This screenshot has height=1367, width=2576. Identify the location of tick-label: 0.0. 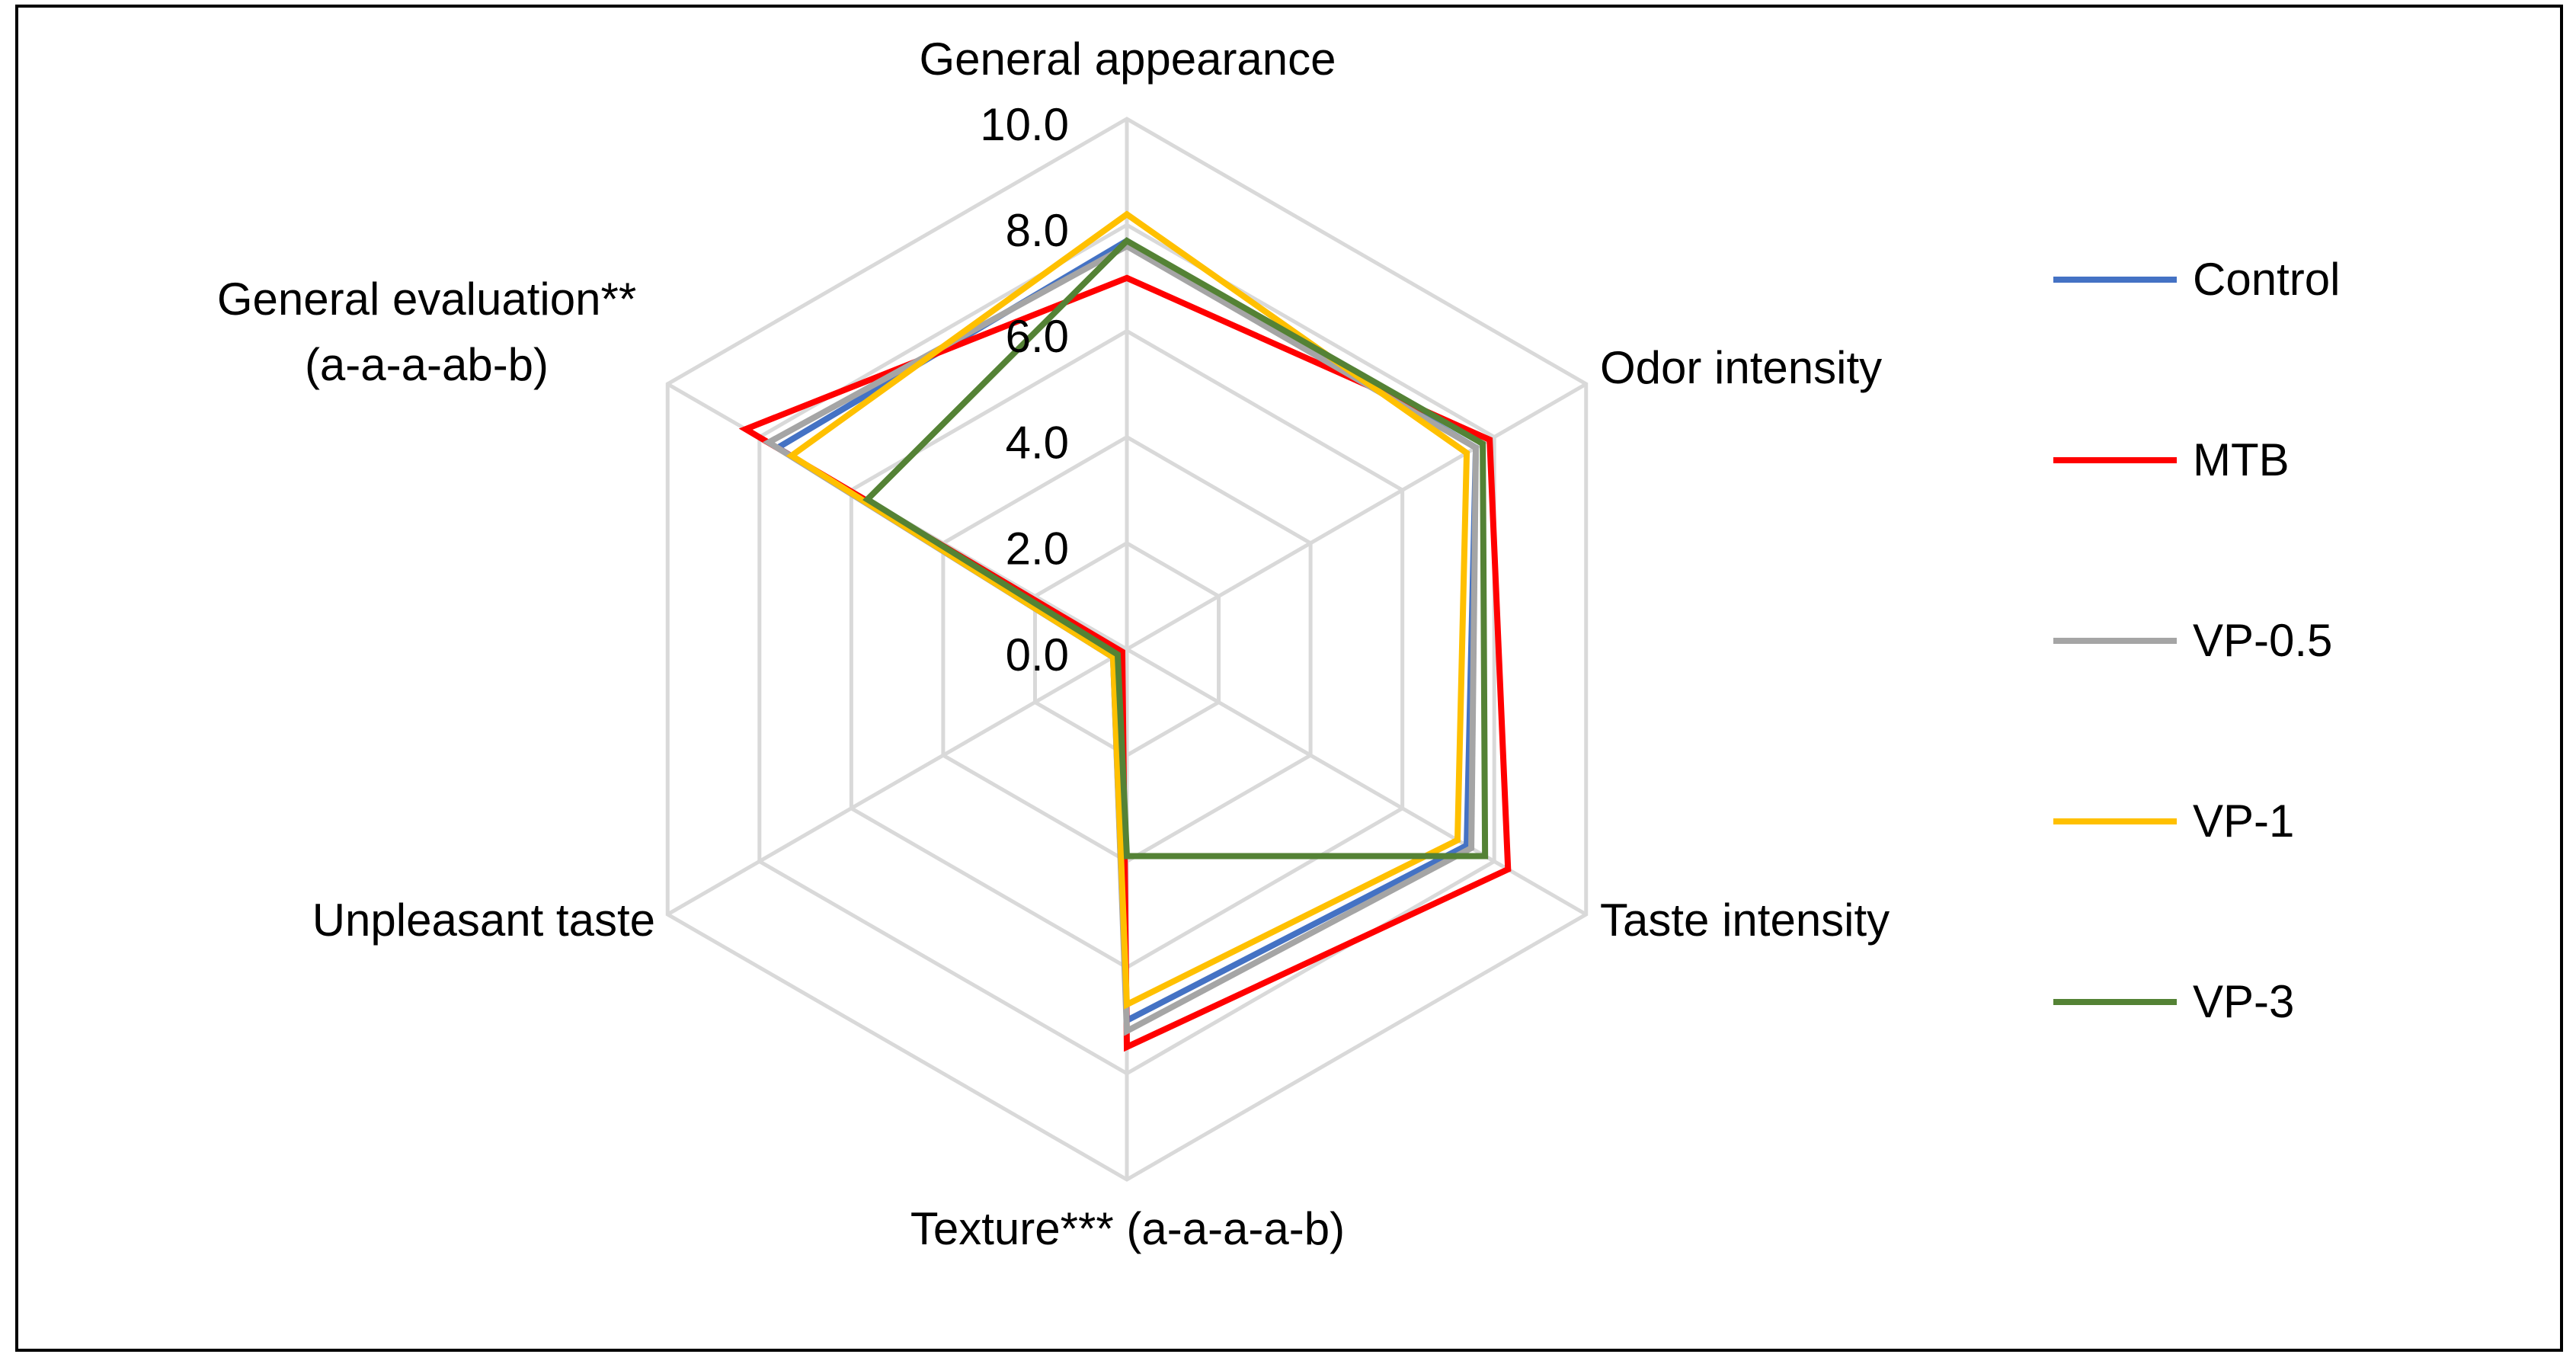
(1037, 655).